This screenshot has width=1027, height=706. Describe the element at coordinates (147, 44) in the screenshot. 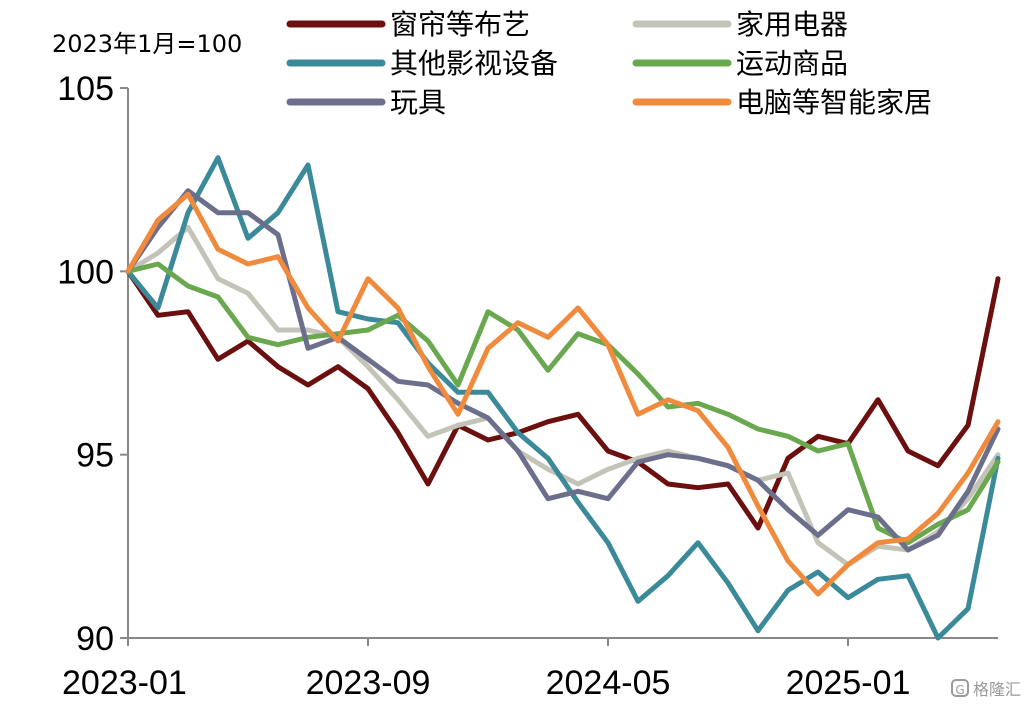

I see `unit-note: 2023年1月=100` at that location.